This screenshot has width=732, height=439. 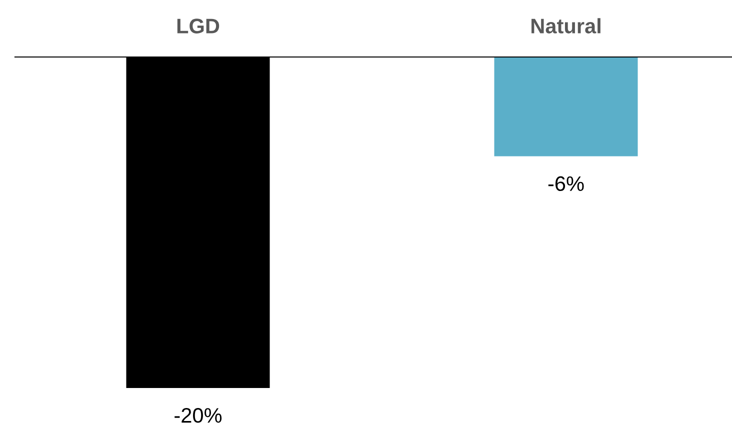 I want to click on data-label: -6%, so click(x=566, y=184).